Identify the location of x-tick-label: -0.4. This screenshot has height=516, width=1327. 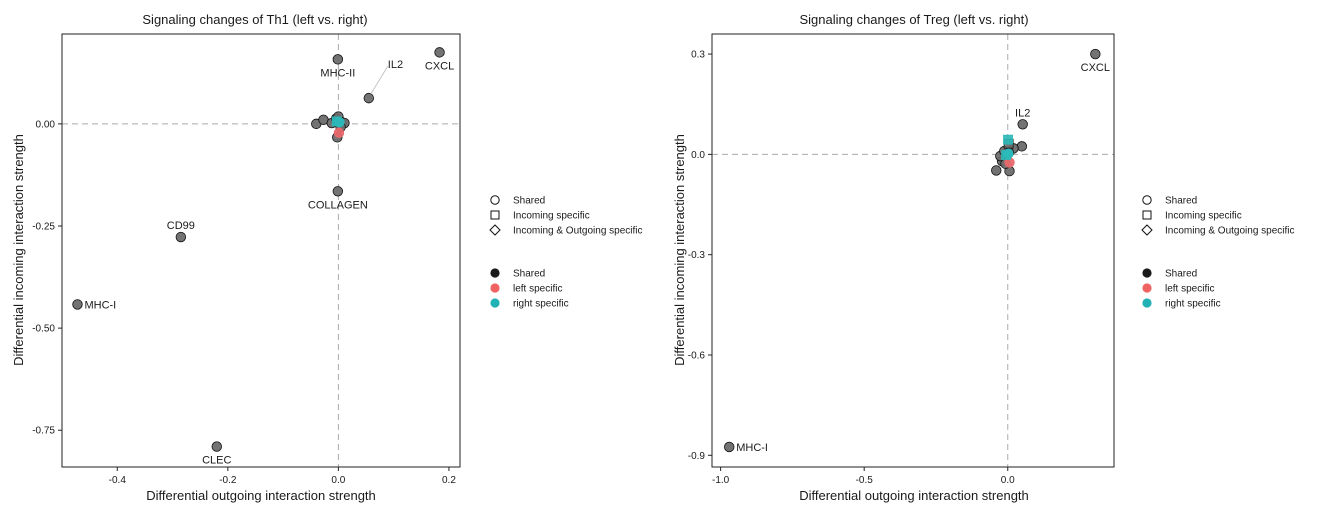
(118, 480).